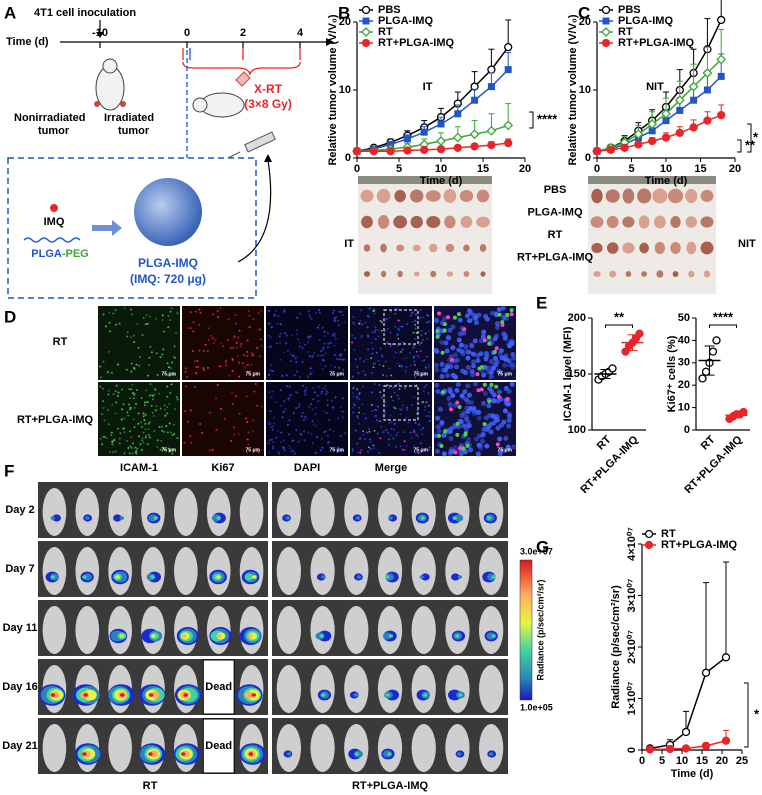  What do you see at coordinates (19, 746) in the screenshot?
I see `day-label: Day 21` at bounding box center [19, 746].